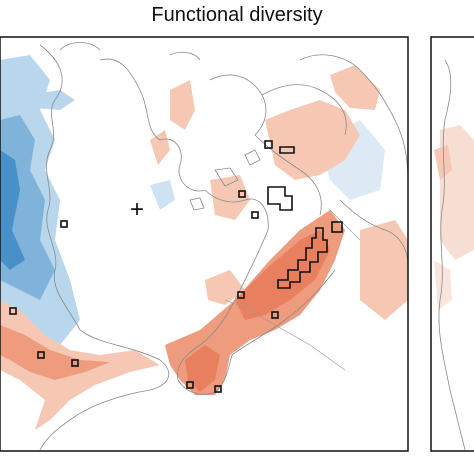  What do you see at coordinates (454, 255) in the screenshot?
I see `second-map-panel` at bounding box center [454, 255].